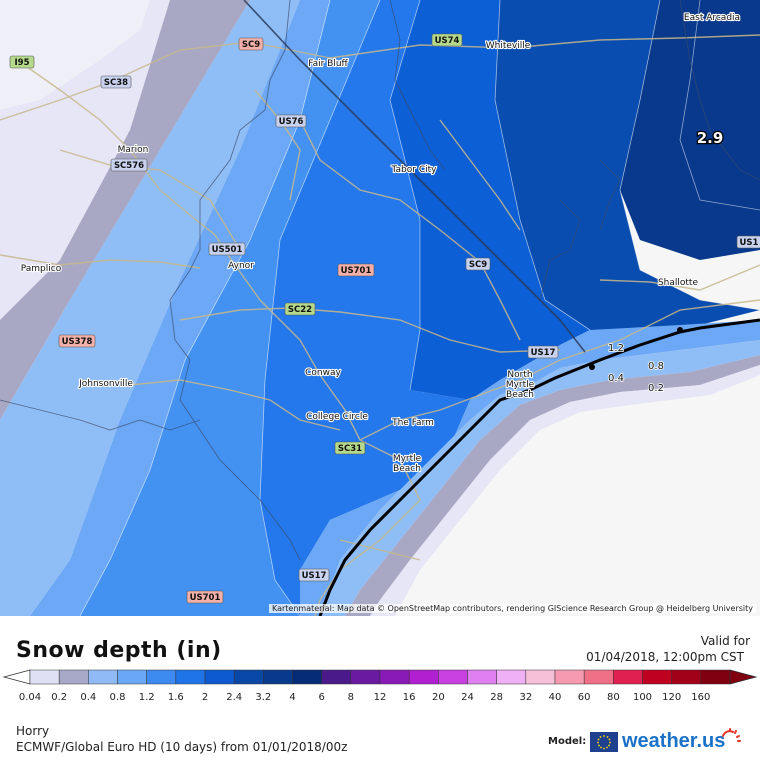 The image size is (760, 760). Describe the element at coordinates (88, 697) in the screenshot. I see `scale-label: 0.4` at that location.